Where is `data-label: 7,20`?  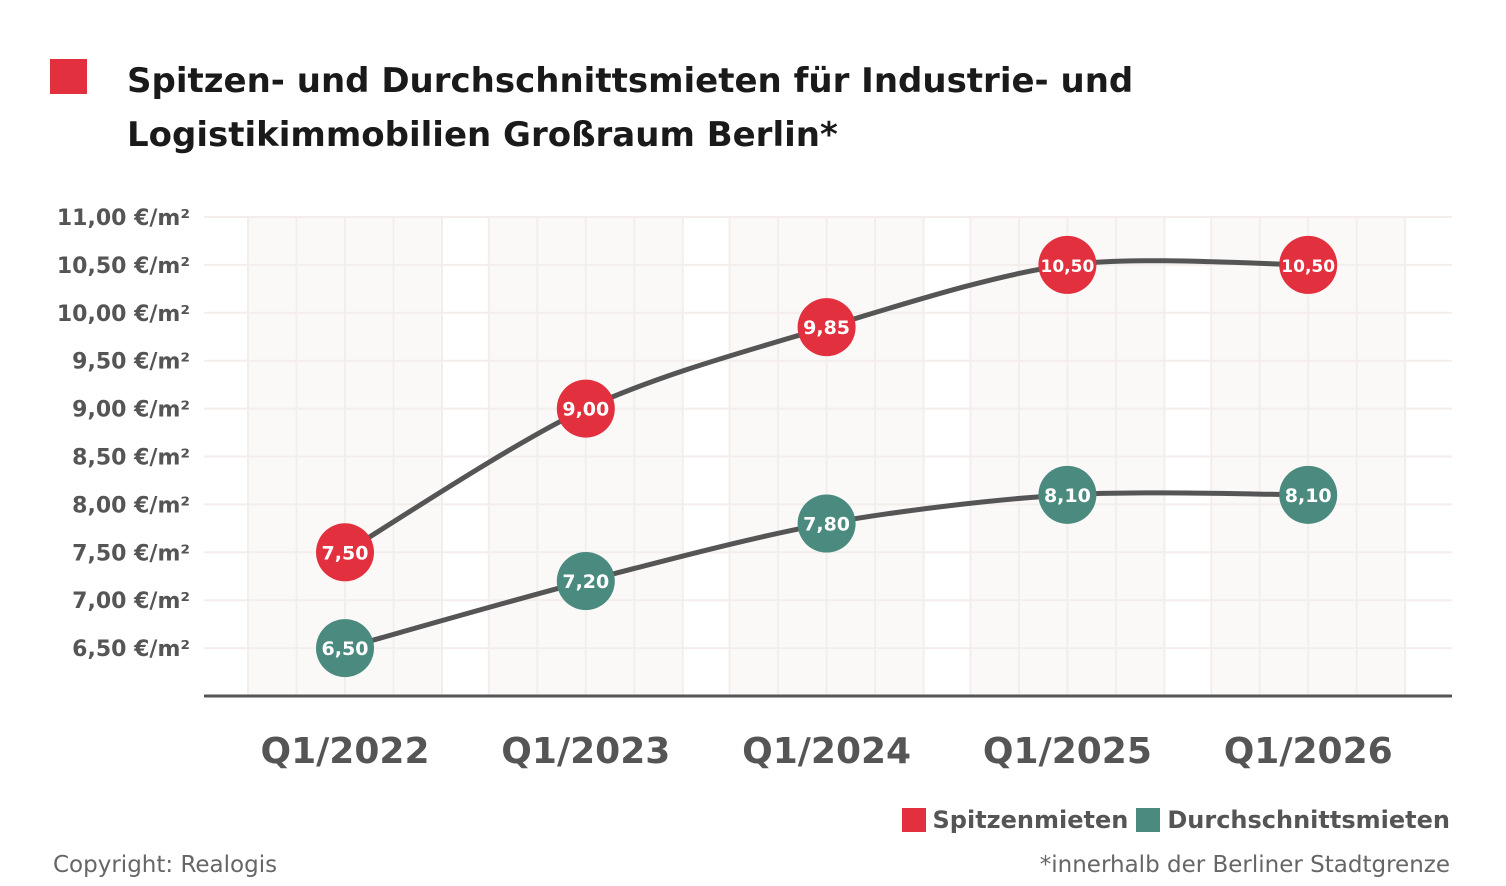 data-label: 7,20 is located at coordinates (585, 582).